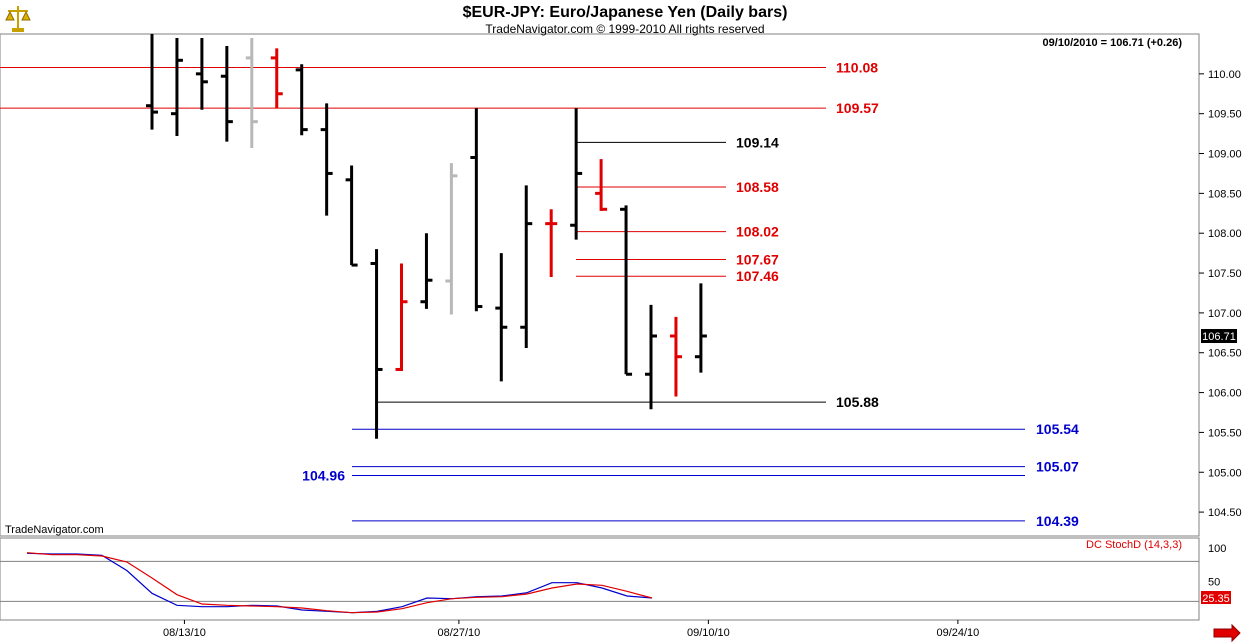  I want to click on level-label: 105.54, so click(1057, 429).